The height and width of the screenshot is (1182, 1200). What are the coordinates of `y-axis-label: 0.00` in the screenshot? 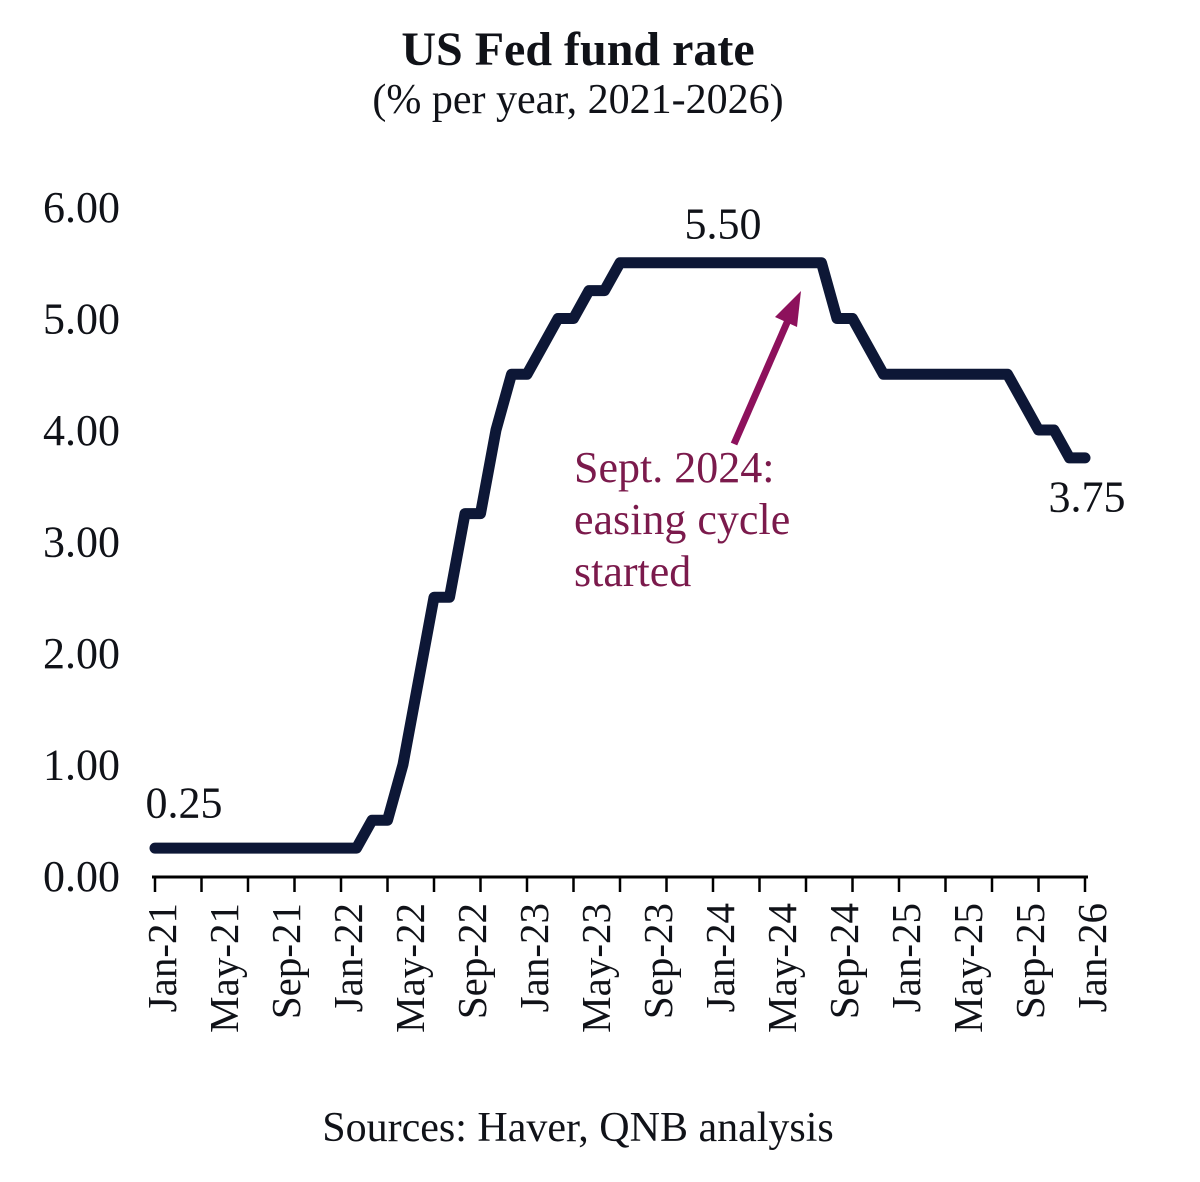 It's located at (81, 876).